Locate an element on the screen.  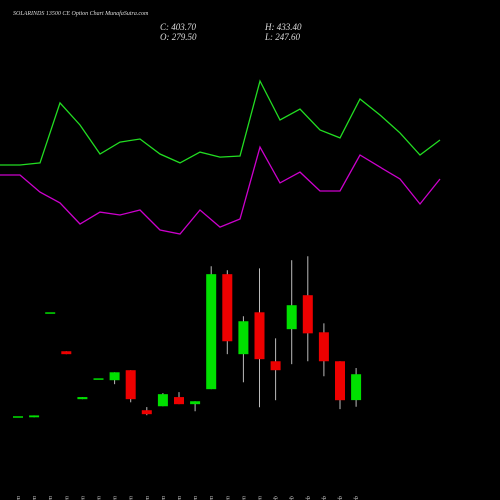
low-label: L: 247.60 is located at coordinates (282, 37).